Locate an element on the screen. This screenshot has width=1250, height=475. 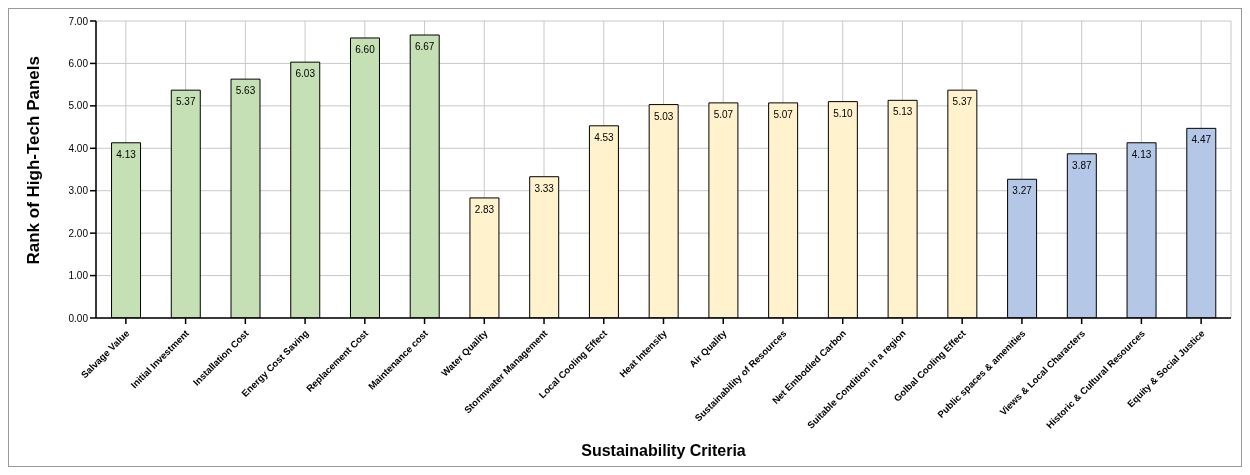
data-label: 6.67 is located at coordinates (424, 47).